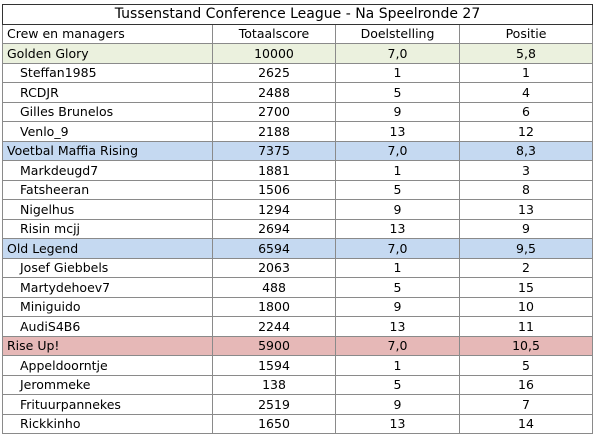  Describe the element at coordinates (526, 384) in the screenshot. I see `manager-position: 16` at that location.